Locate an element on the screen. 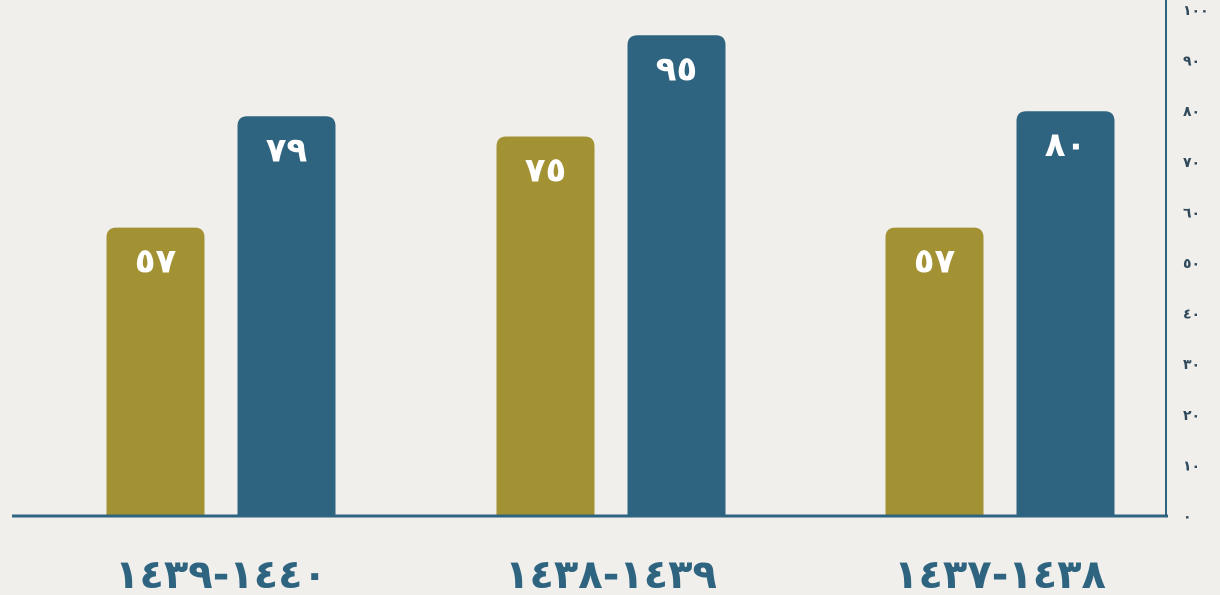 This screenshot has height=595, width=1220. category-label-0: ١٤٤٠-١٤٣٩ is located at coordinates (221, 573).